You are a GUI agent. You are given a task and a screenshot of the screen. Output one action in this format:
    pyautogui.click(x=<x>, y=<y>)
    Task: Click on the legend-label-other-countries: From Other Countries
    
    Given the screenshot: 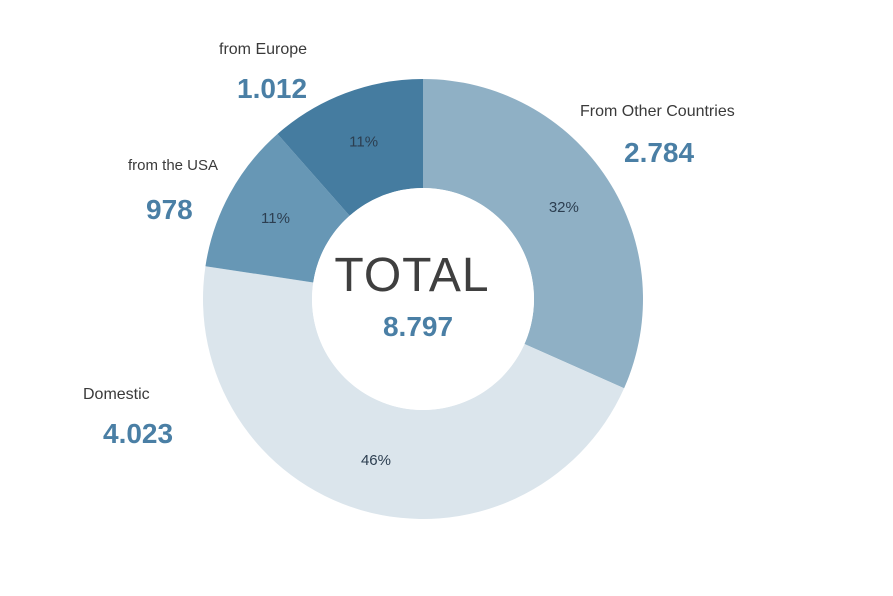 What is the action you would take?
    pyautogui.click(x=657, y=111)
    